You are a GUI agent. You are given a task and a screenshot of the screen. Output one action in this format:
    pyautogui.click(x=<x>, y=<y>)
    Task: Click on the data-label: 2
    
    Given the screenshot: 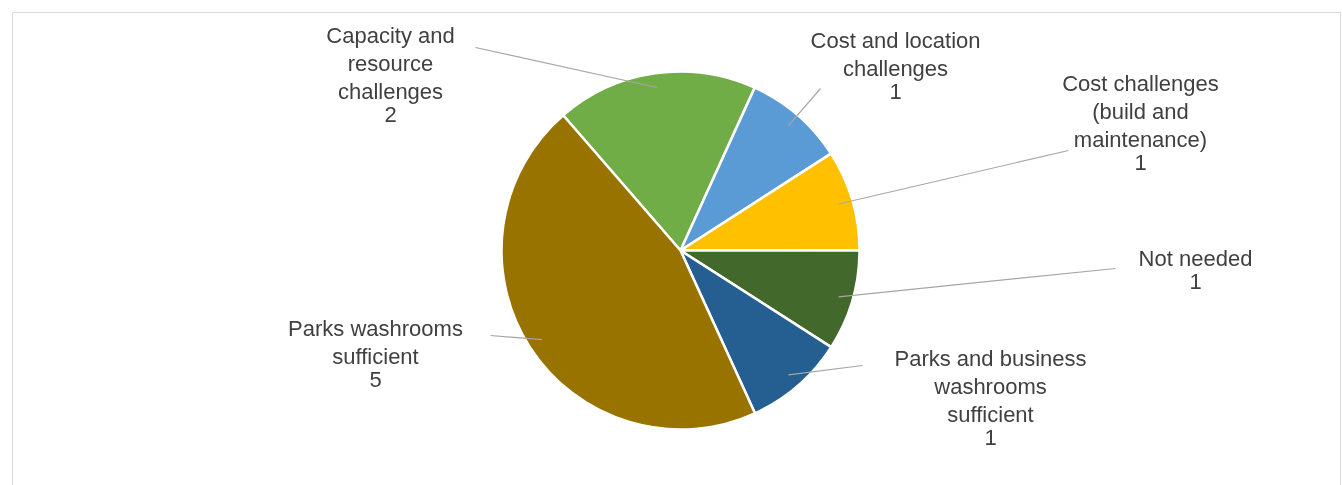 What is the action you would take?
    pyautogui.click(x=390, y=114)
    